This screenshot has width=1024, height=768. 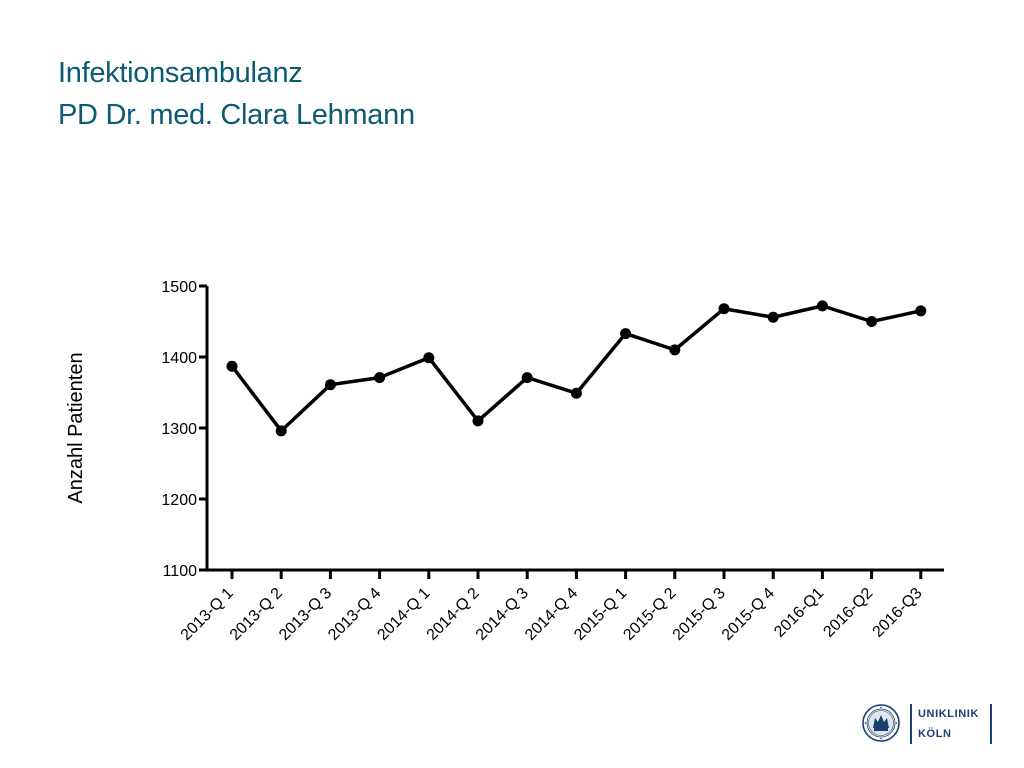 What do you see at coordinates (848, 613) in the screenshot?
I see `x-tick-label: 2016-Q2` at bounding box center [848, 613].